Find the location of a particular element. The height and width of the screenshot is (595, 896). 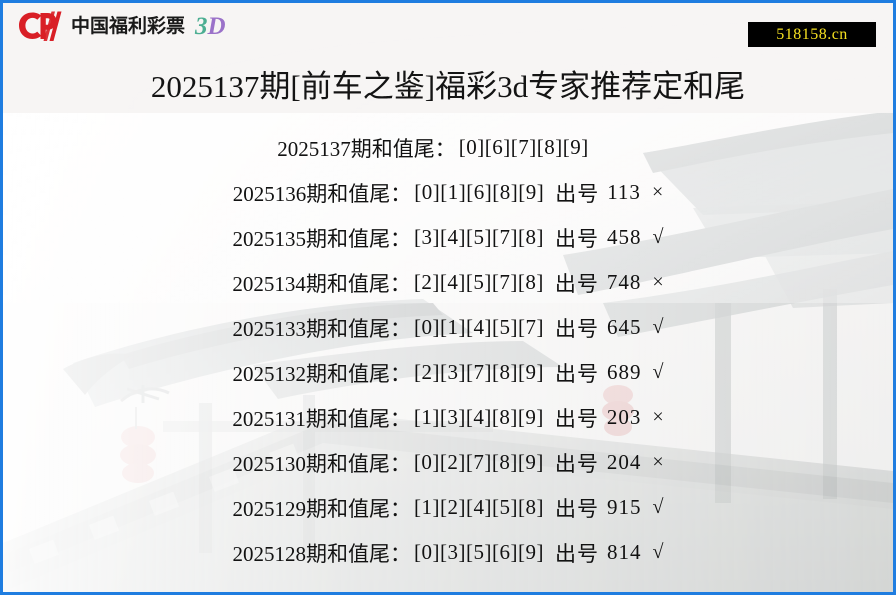

draw-number: 748 is located at coordinates (624, 282).